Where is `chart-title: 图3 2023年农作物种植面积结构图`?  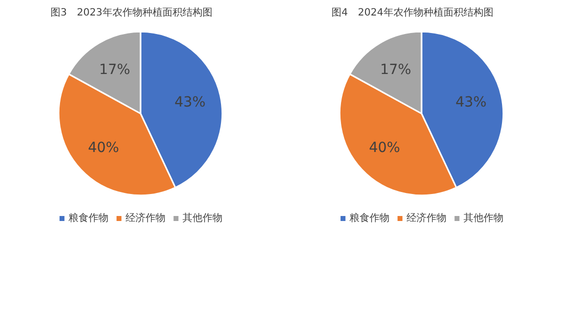
chart-title: 图3 2023年农作物种植面积结构图 is located at coordinates (131, 12).